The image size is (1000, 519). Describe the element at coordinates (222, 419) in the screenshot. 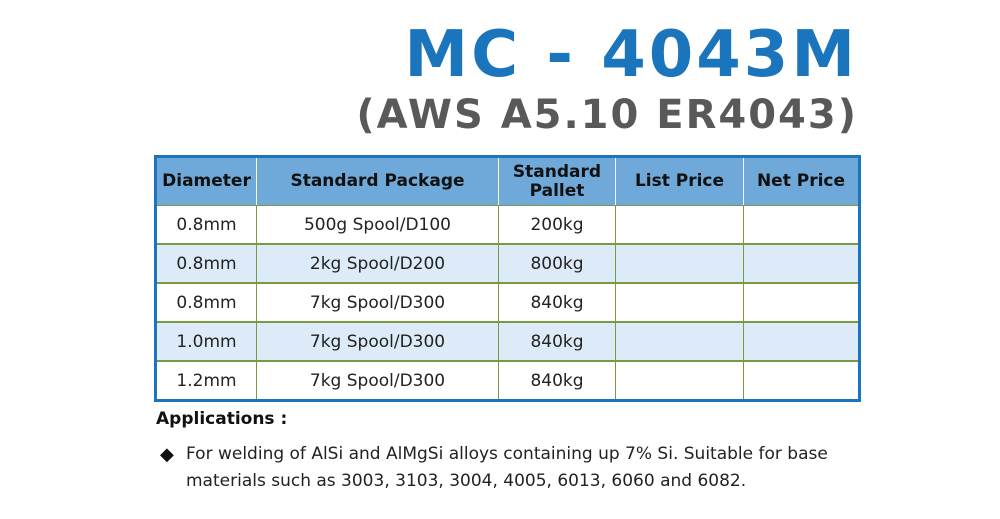

I see `applications-heading: Applications :` at that location.